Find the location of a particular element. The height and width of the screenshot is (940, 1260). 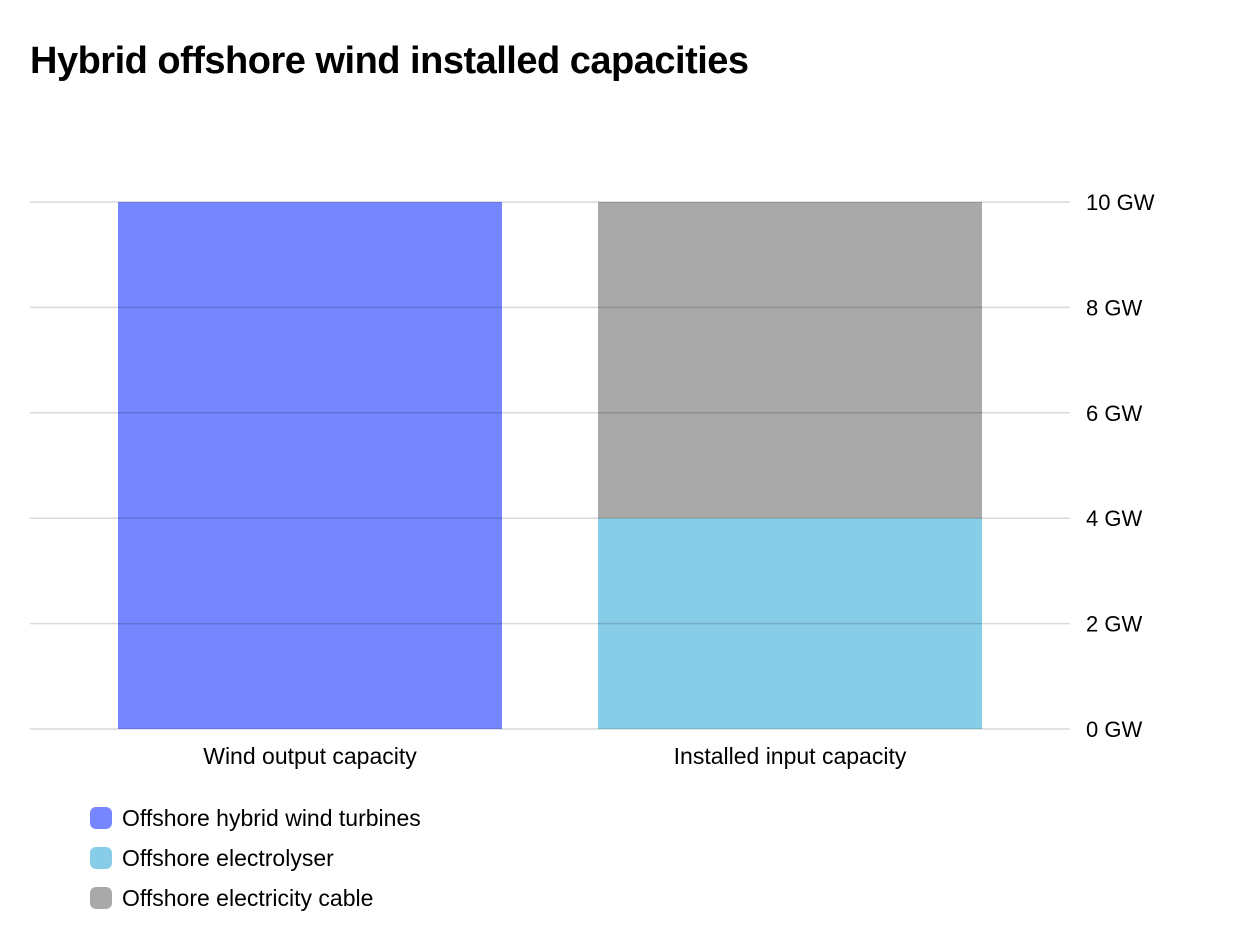

x-category-label: Installed input capacity is located at coordinates (790, 756).